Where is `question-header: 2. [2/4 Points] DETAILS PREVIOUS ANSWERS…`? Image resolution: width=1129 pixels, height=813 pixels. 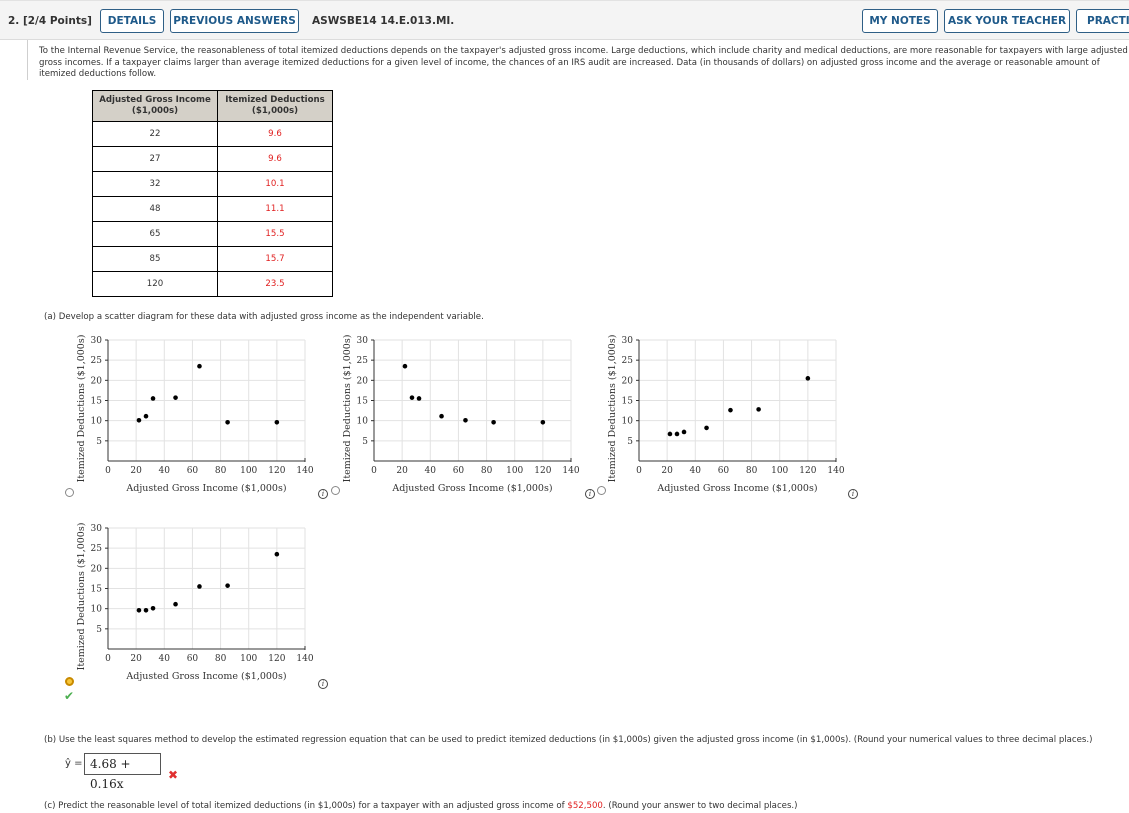
question-header: 2. [2/4 Points] DETAILS PREVIOUS ANSWERS… is located at coordinates (564, 20).